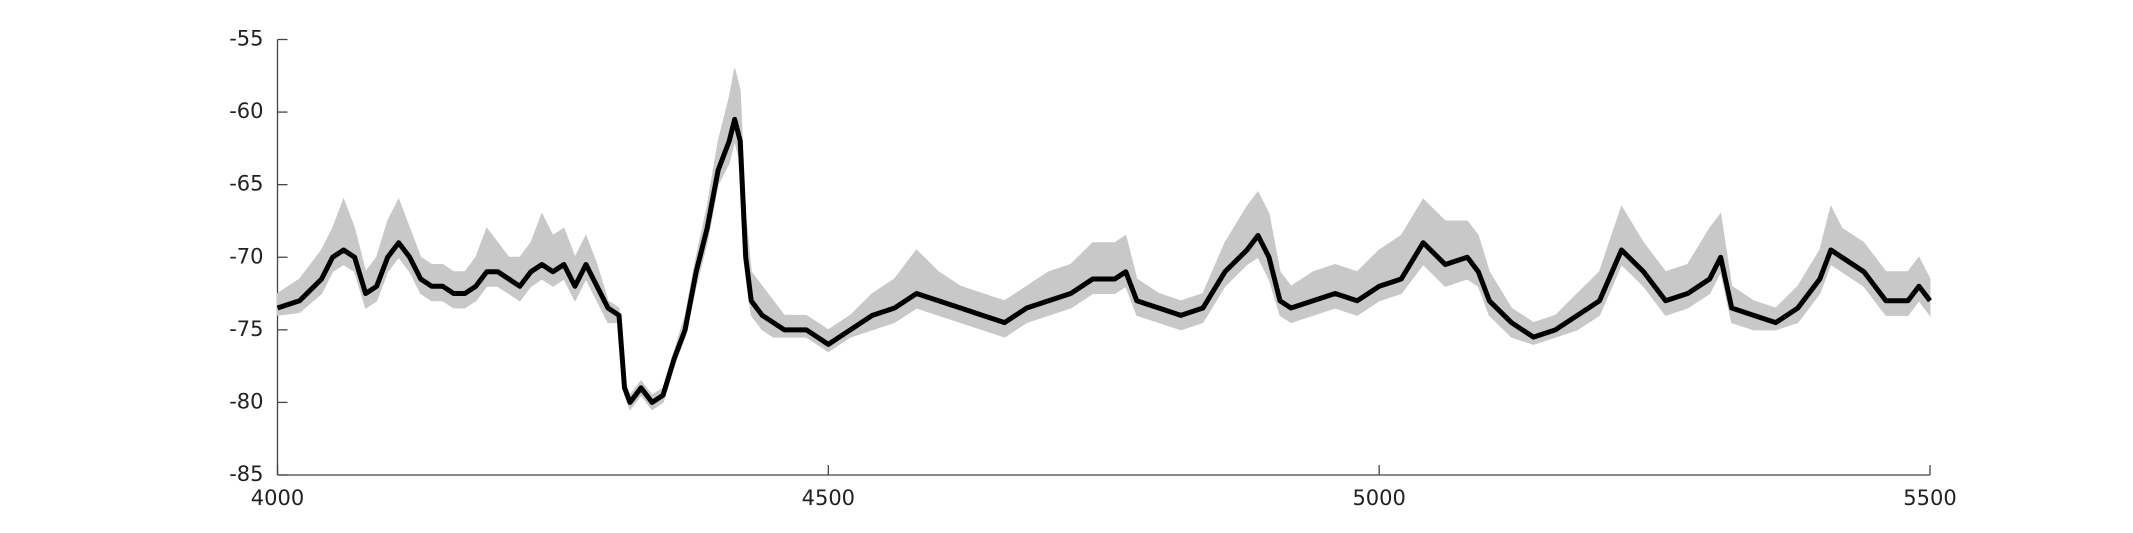 Image resolution: width=2133 pixels, height=533 pixels. What do you see at coordinates (246, 184) in the screenshot?
I see `y-tick-label: -65` at bounding box center [246, 184].